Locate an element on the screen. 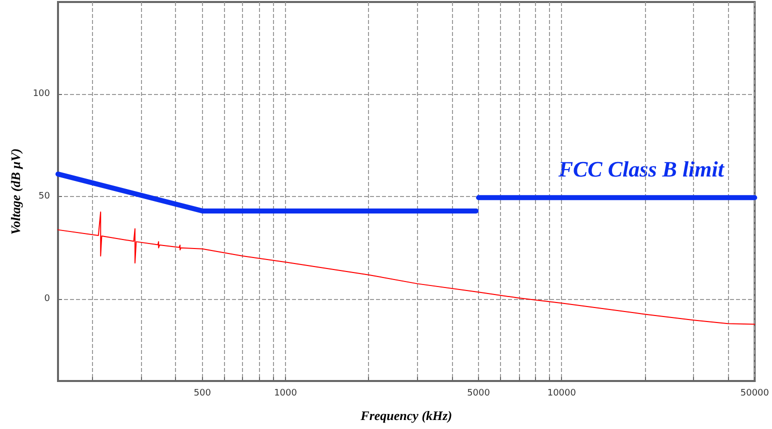  x-tick-label: 50000 is located at coordinates (755, 393).